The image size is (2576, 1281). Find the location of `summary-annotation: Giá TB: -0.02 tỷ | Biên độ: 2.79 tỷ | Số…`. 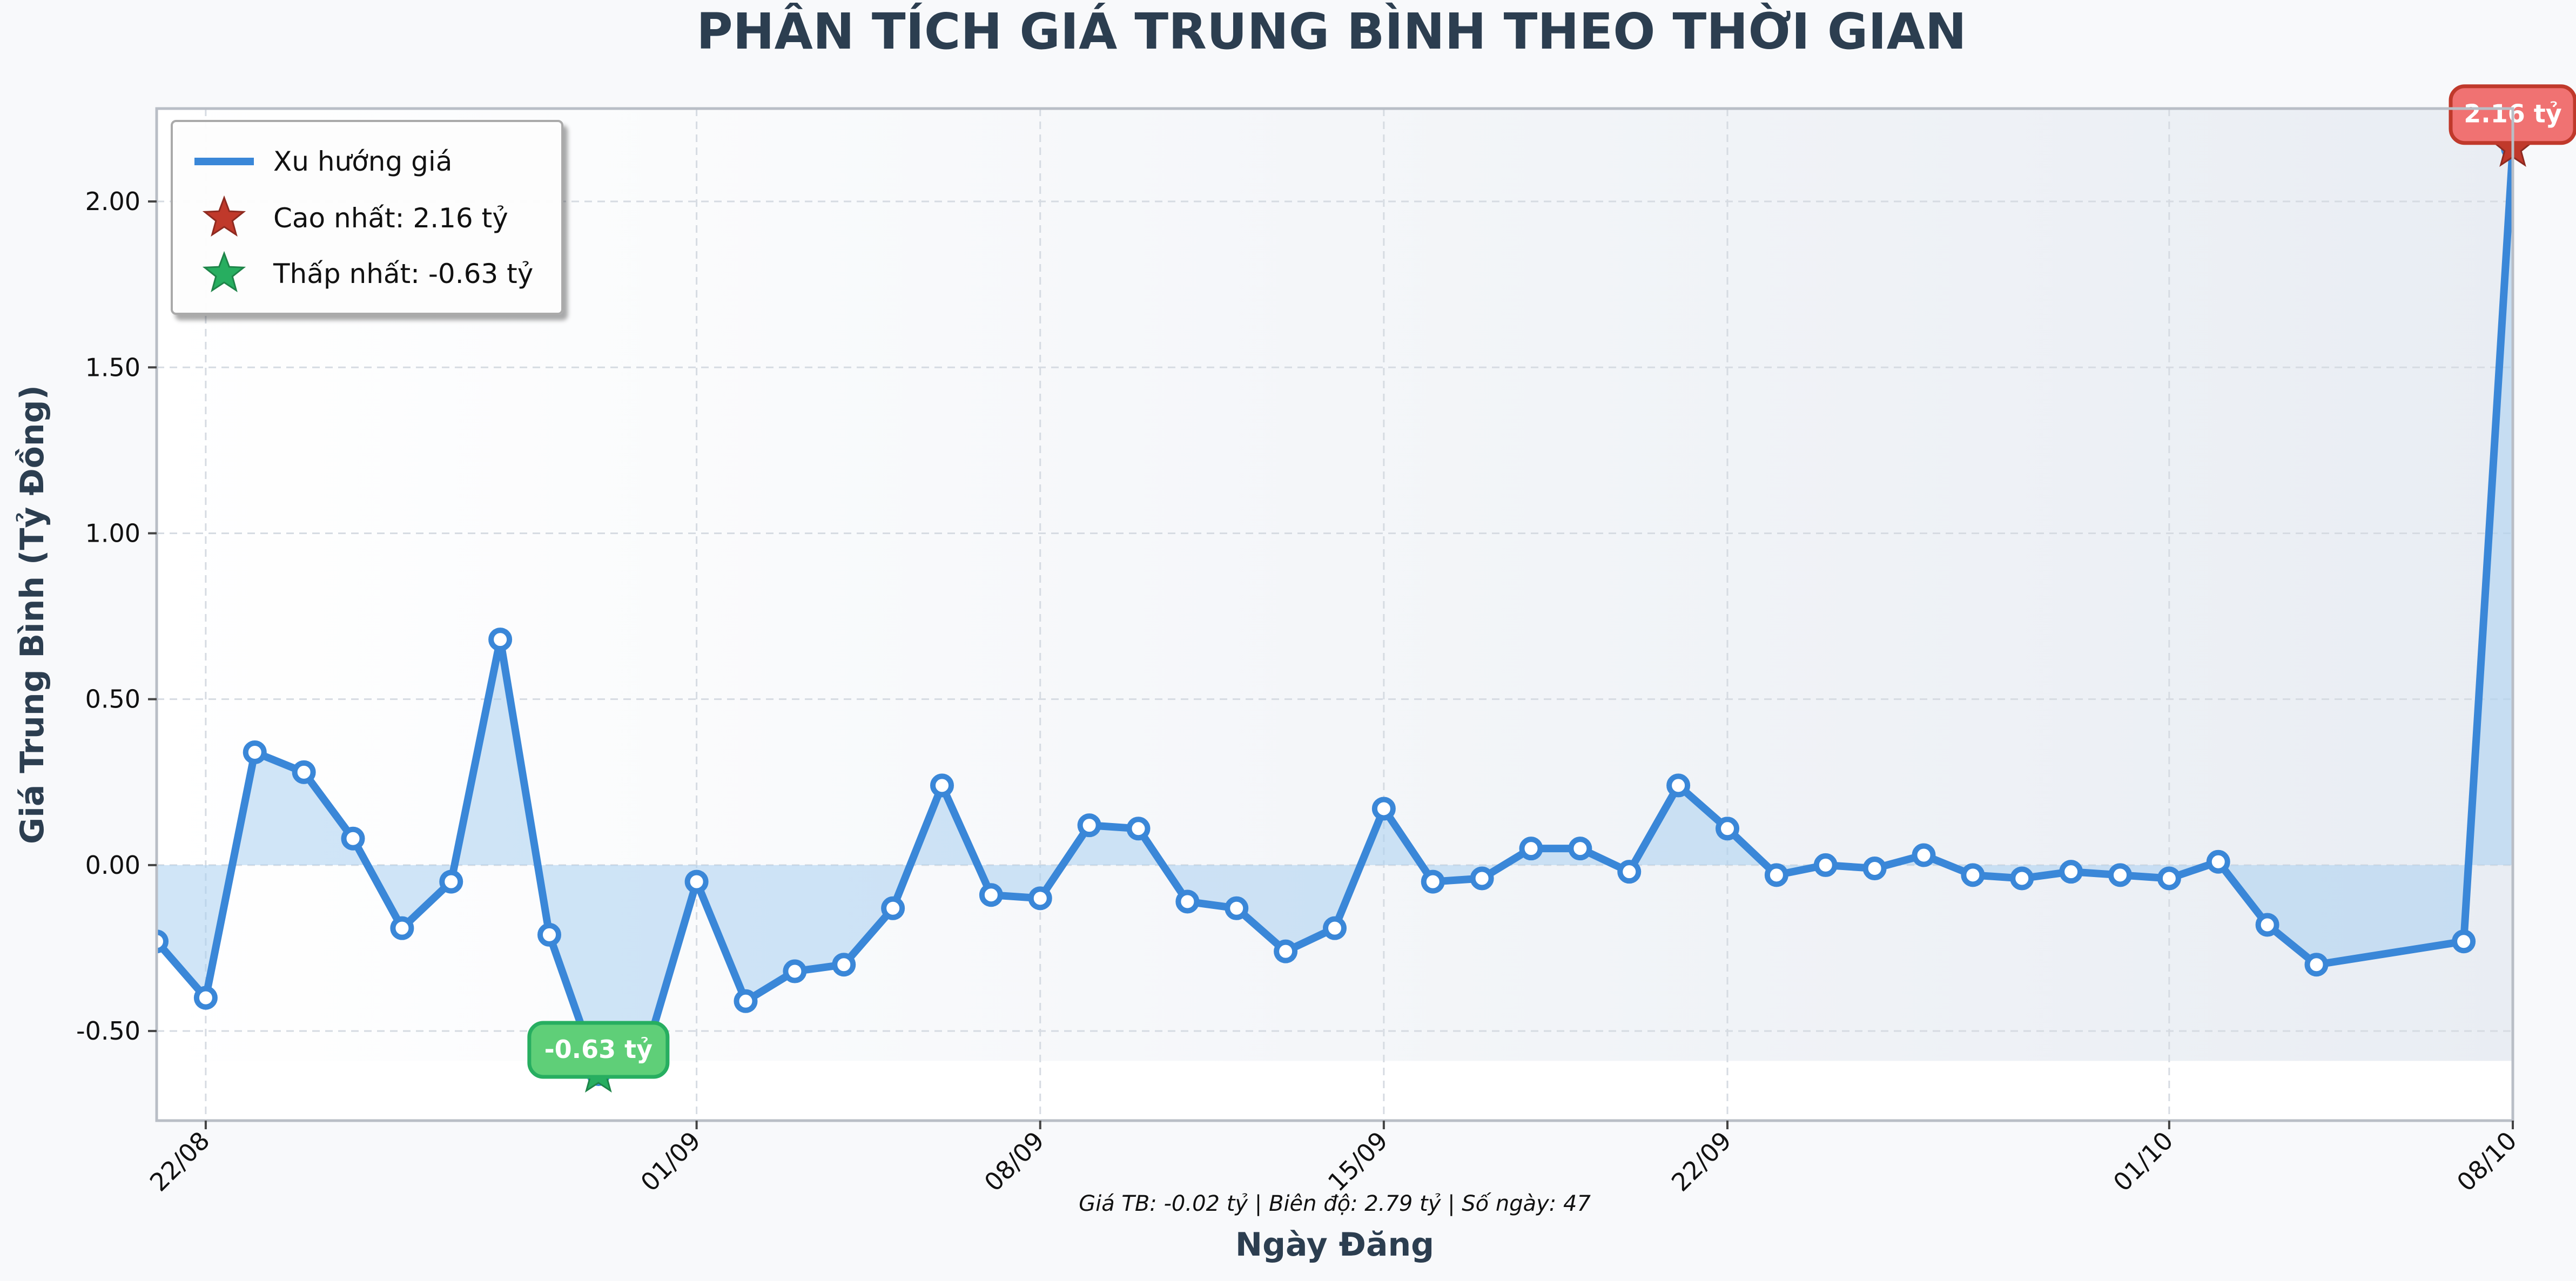

summary-annotation: Giá TB: -0.02 tỷ | Biên độ: 2.79 tỷ | Số… is located at coordinates (1335, 1203).